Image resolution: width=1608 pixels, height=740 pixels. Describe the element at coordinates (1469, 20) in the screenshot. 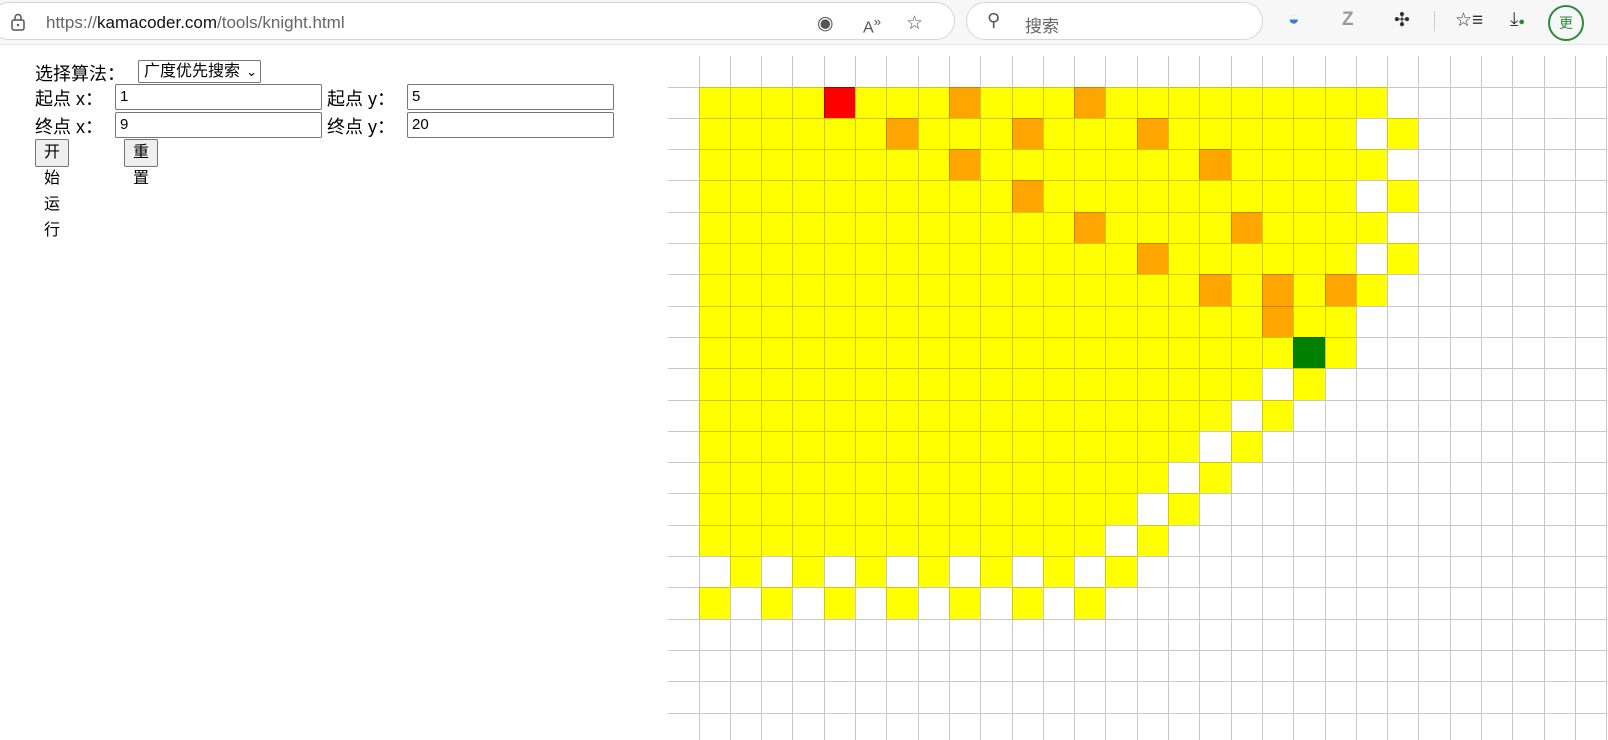

I see `favorites-list-icon: ☆≡` at that location.